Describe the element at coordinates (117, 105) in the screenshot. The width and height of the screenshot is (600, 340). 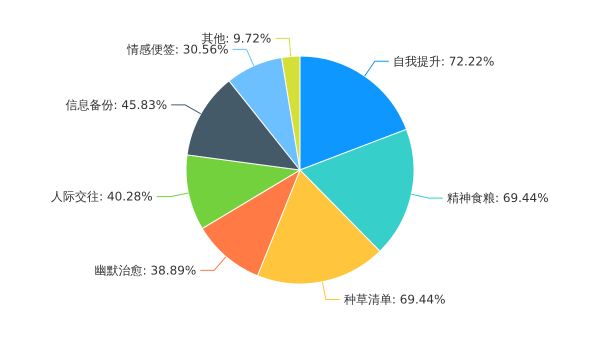
I see `slice-label: 信息备份: 45.83%` at that location.